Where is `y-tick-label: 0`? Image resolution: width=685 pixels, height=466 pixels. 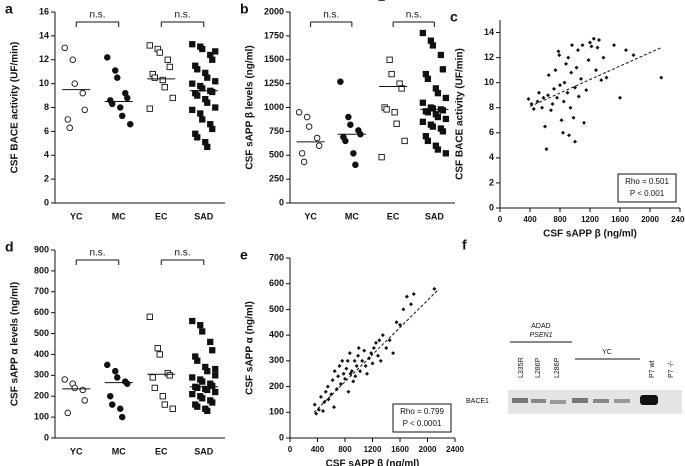
y-tick-label: 0 is located at coordinates (281, 202).